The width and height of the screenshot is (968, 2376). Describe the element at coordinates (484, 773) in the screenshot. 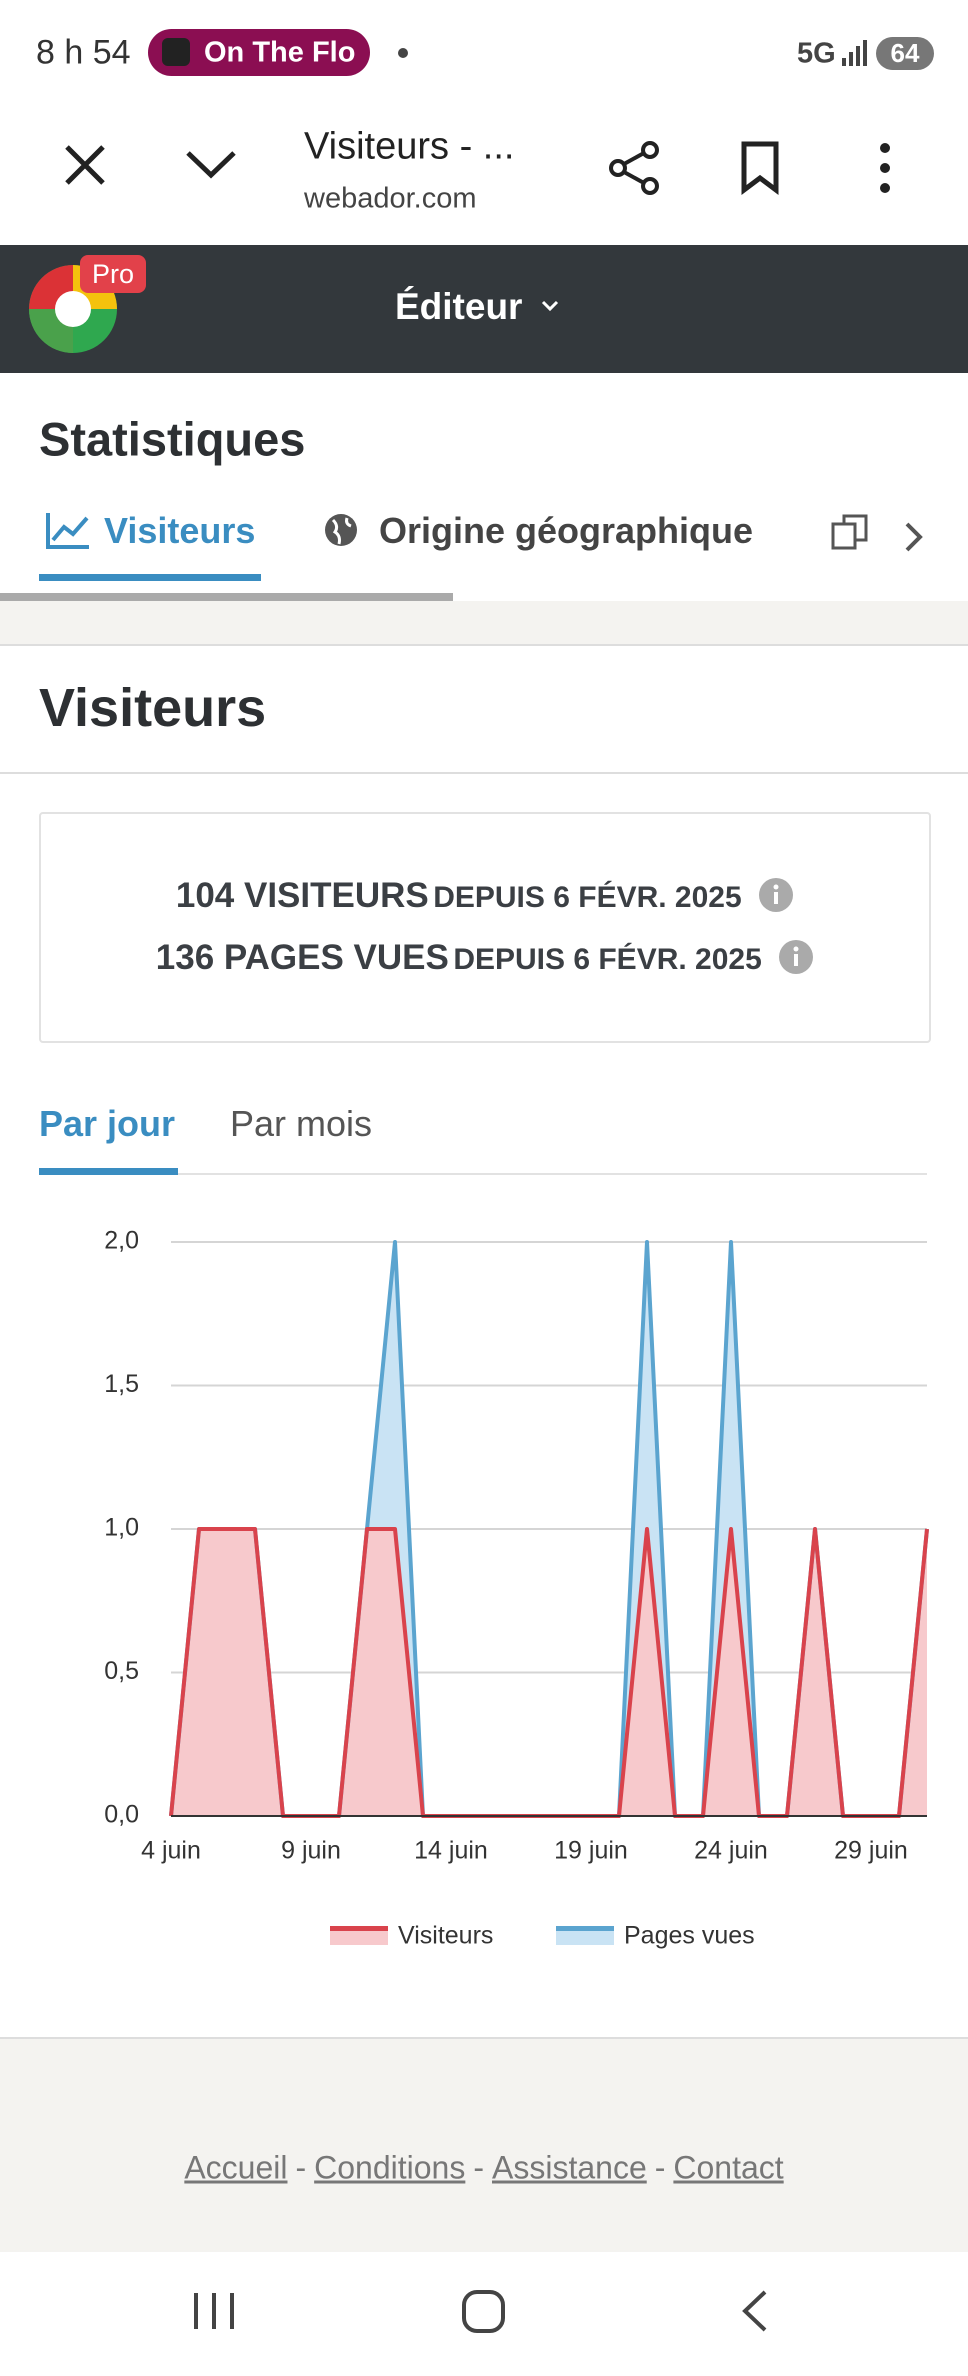

I see `divider` at that location.